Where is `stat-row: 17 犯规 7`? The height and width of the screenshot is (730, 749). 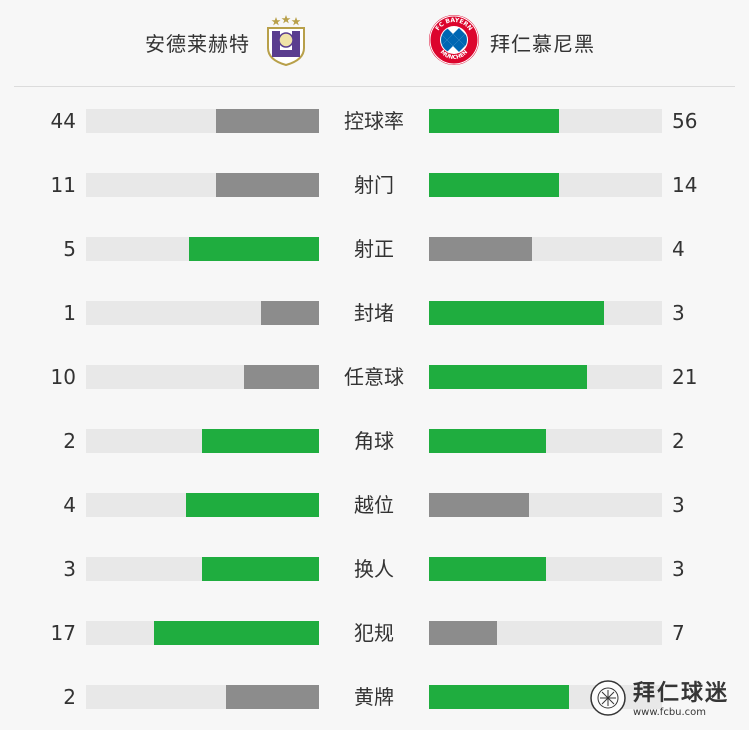 stat-row: 17 犯规 7 is located at coordinates (374, 633).